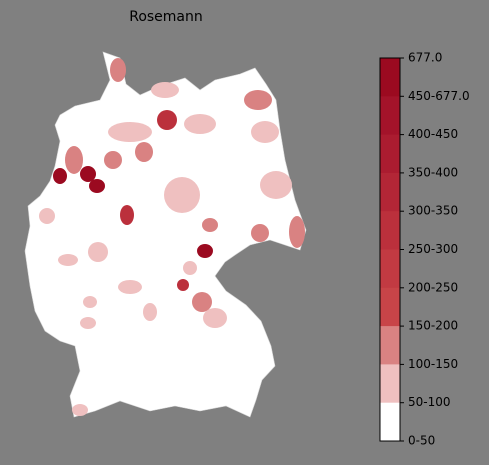 This screenshot has height=465, width=489. I want to click on colorbar-label: 400-450, so click(433, 134).